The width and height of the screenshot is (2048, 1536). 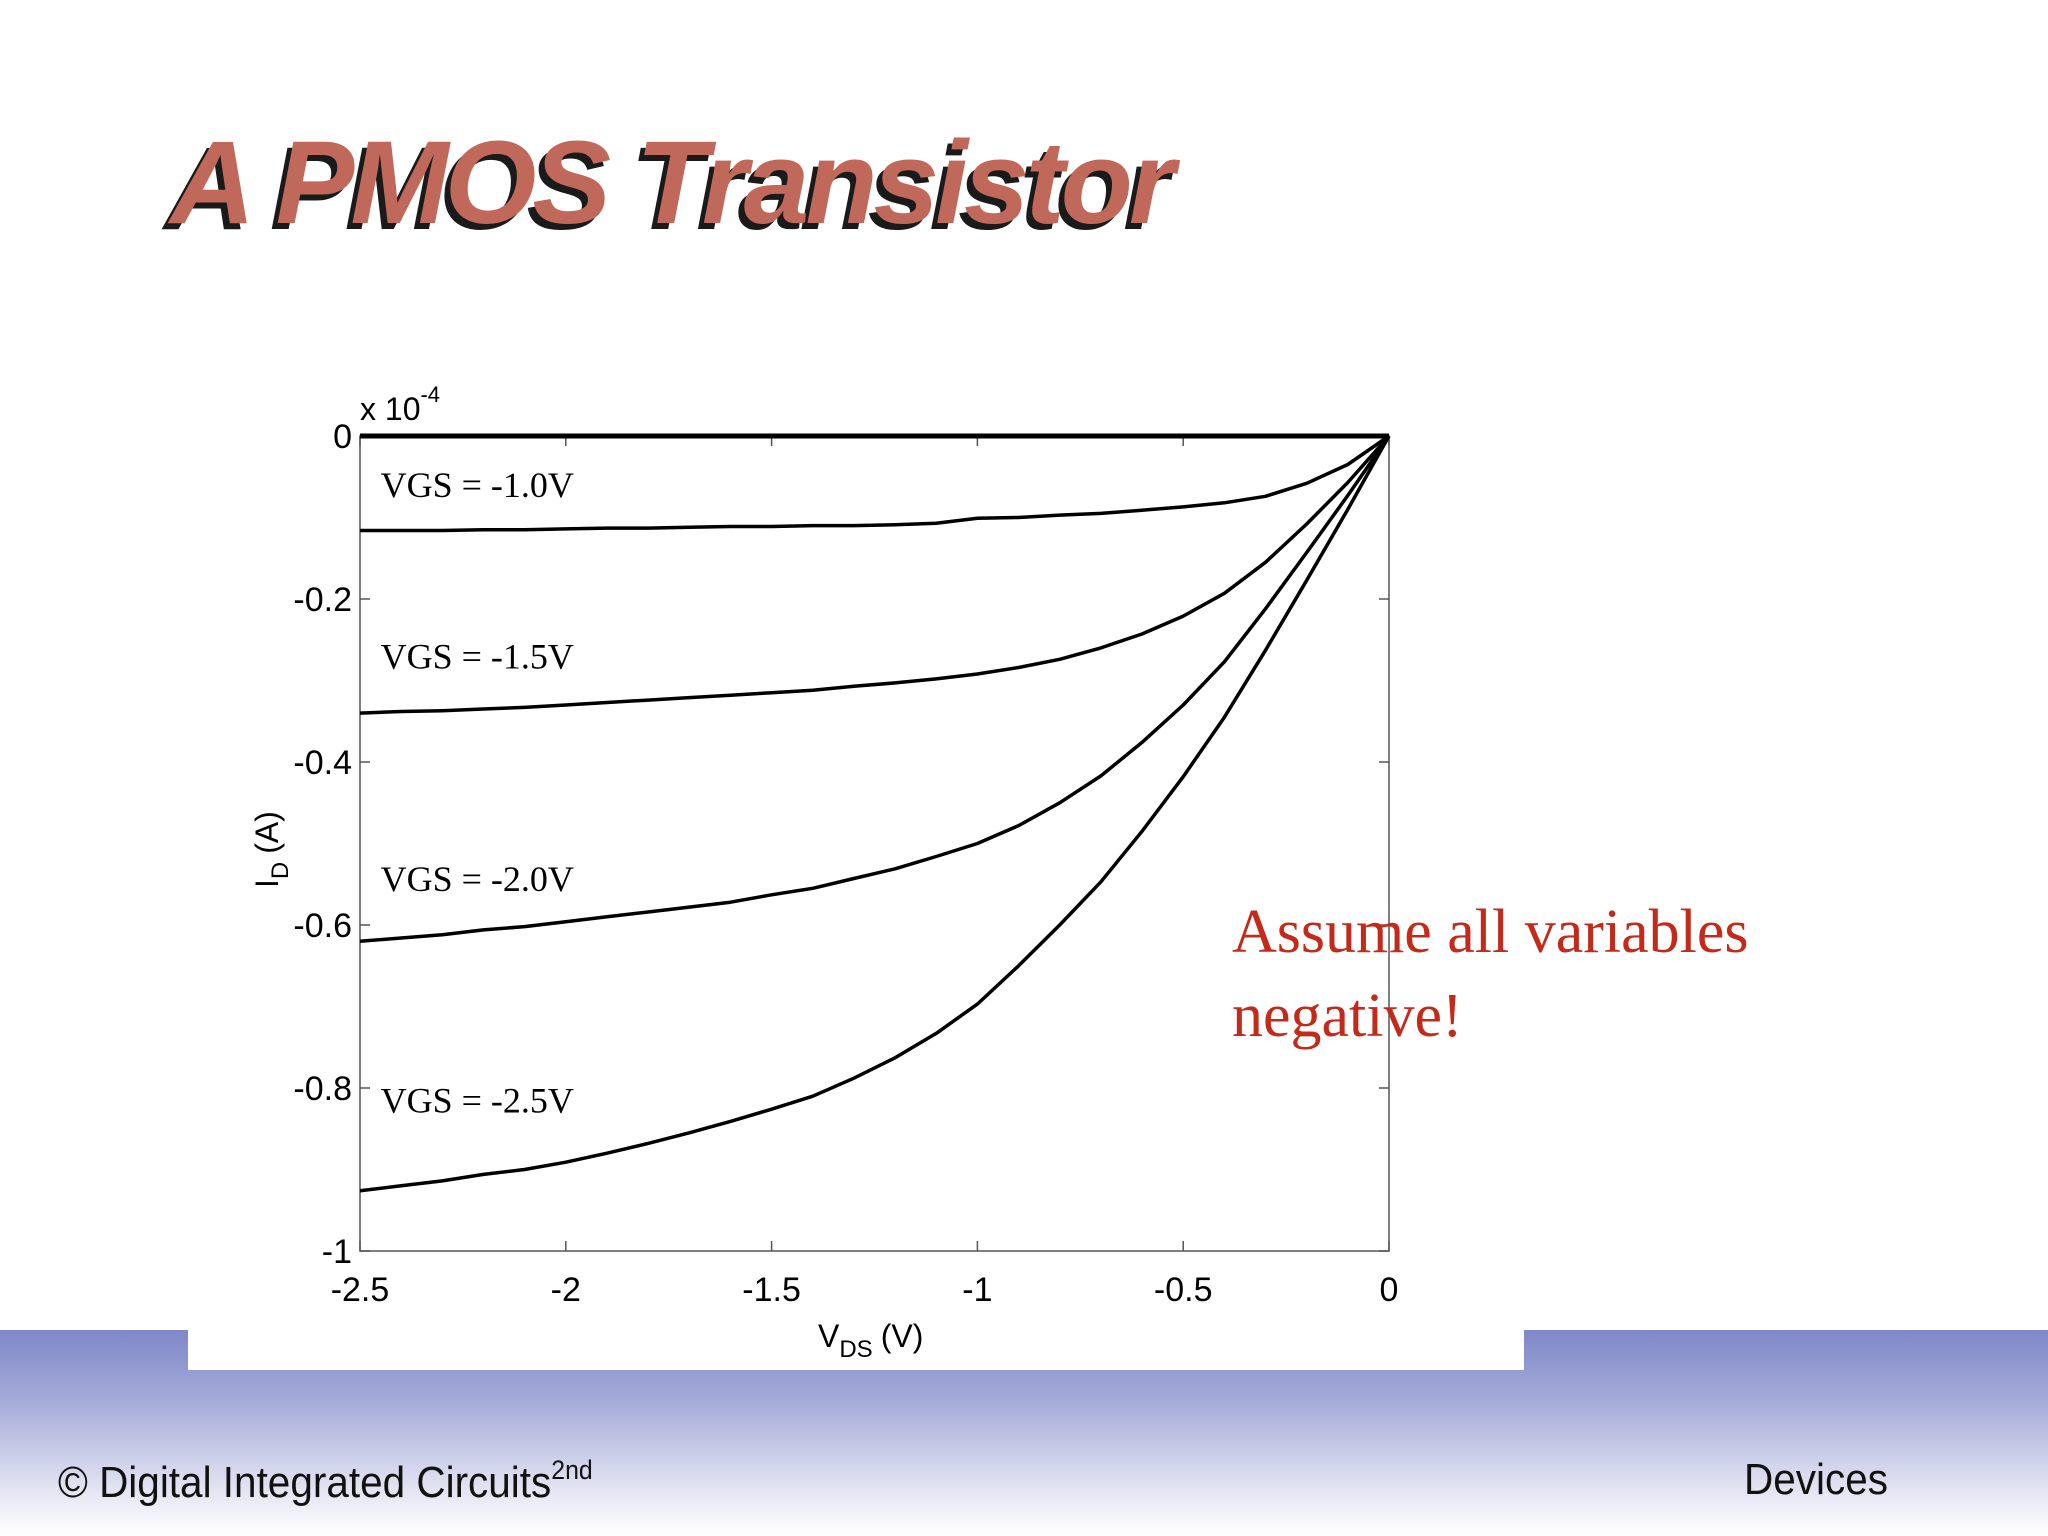 I want to click on curve-label: VGS = -2.5V, so click(x=477, y=1100).